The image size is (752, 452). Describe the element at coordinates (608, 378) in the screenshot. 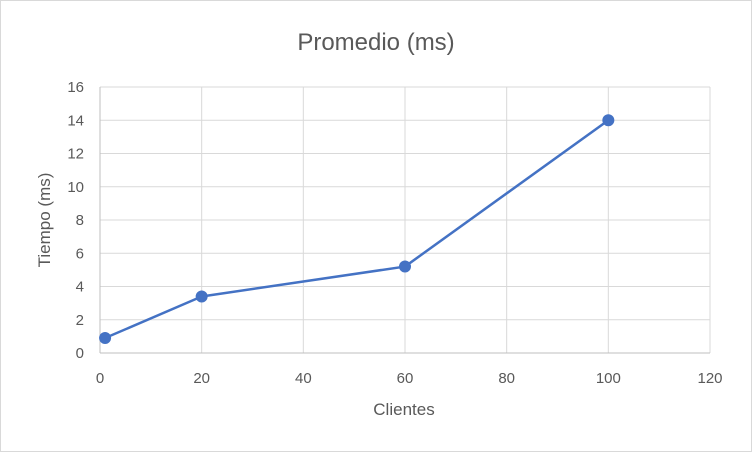

I see `x-tick-label: 100` at that location.